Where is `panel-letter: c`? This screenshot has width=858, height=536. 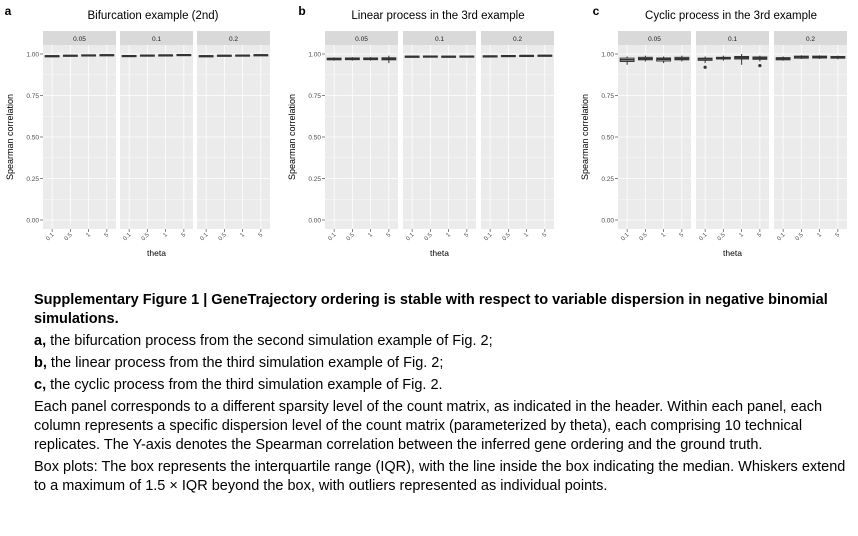
panel-letter: c is located at coordinates (596, 11).